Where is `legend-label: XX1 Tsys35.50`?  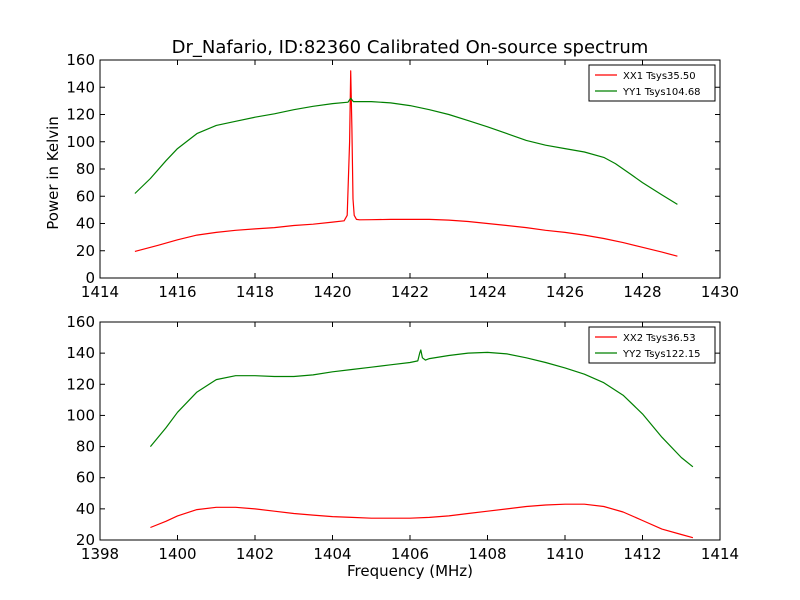
legend-label: XX1 Tsys35.50 is located at coordinates (659, 76).